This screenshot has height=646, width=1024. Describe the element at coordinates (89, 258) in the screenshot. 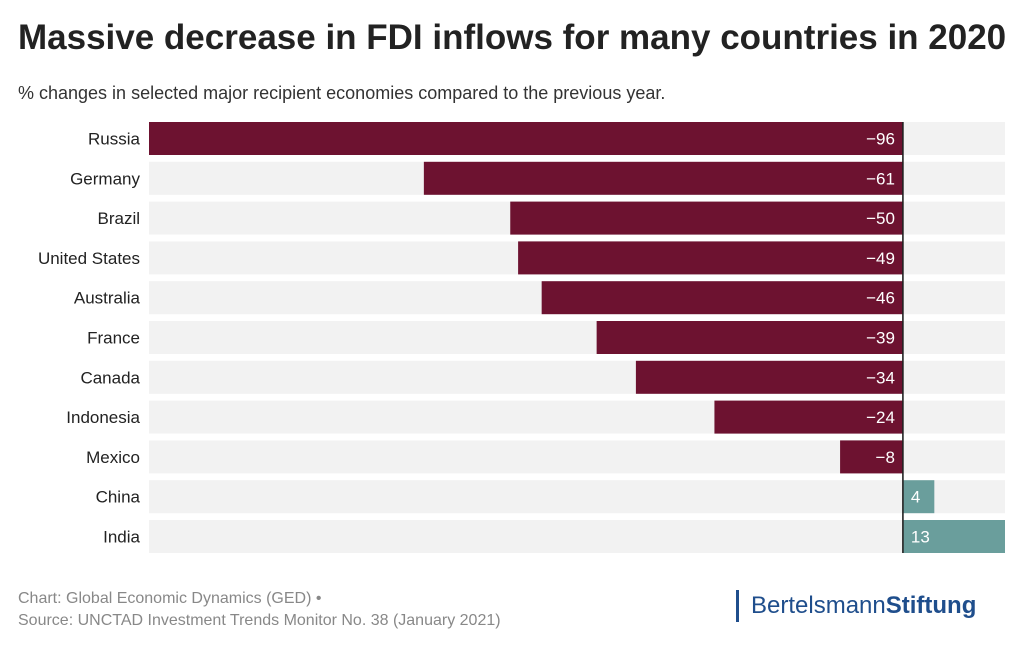

I see `category-label-united-states: United States` at that location.